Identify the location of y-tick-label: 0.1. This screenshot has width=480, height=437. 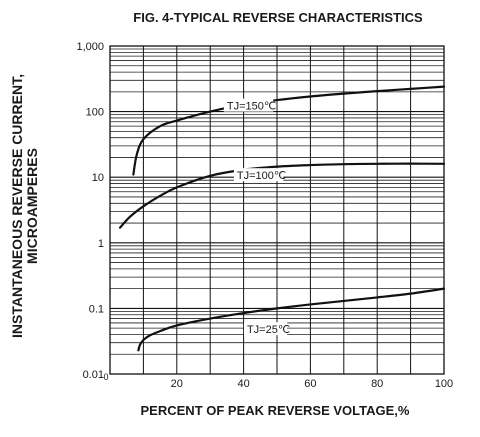
(96, 309).